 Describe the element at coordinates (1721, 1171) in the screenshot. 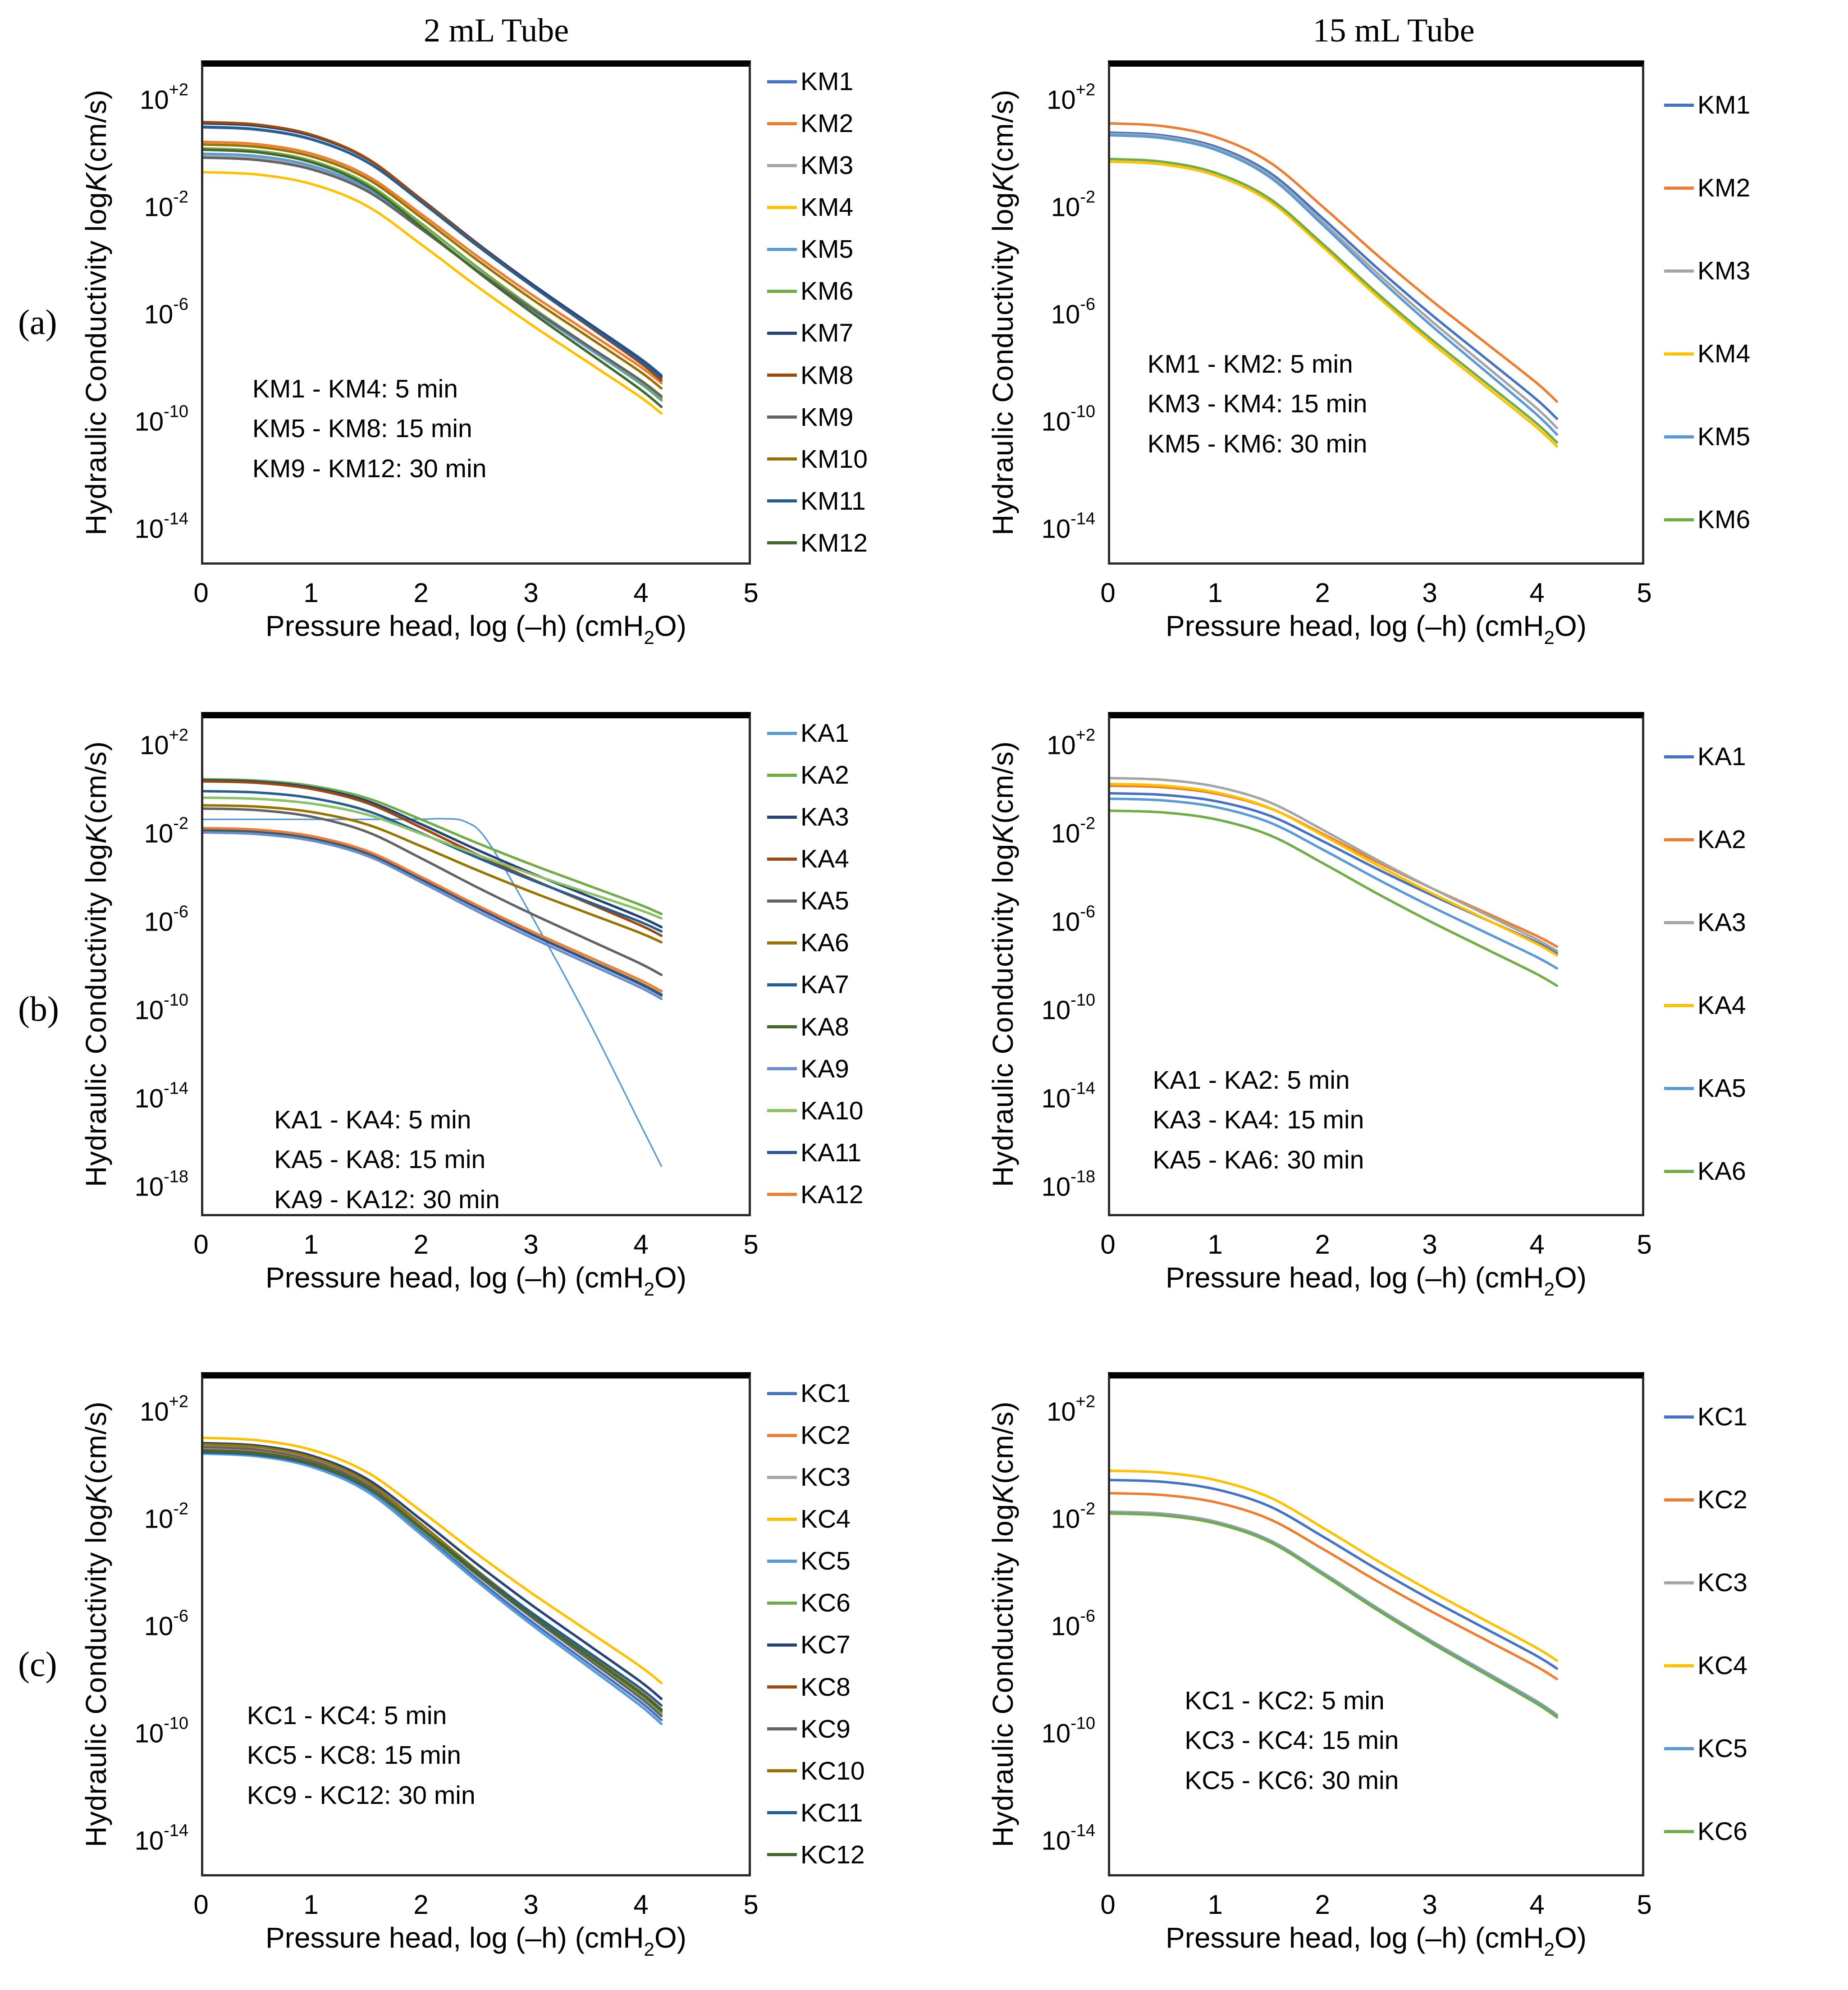

I see `legend-label: KA6` at that location.